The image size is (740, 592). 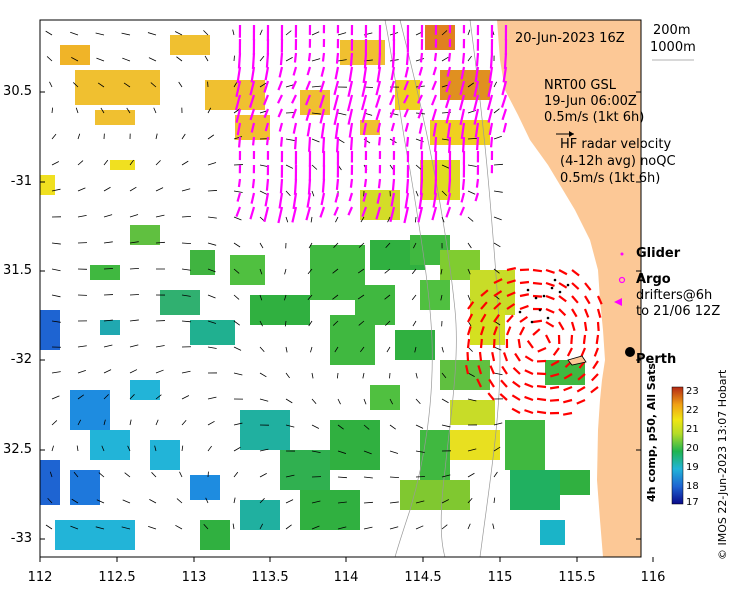 I want to click on date-label: 20-Jun-2023 16Z, so click(x=570, y=38).